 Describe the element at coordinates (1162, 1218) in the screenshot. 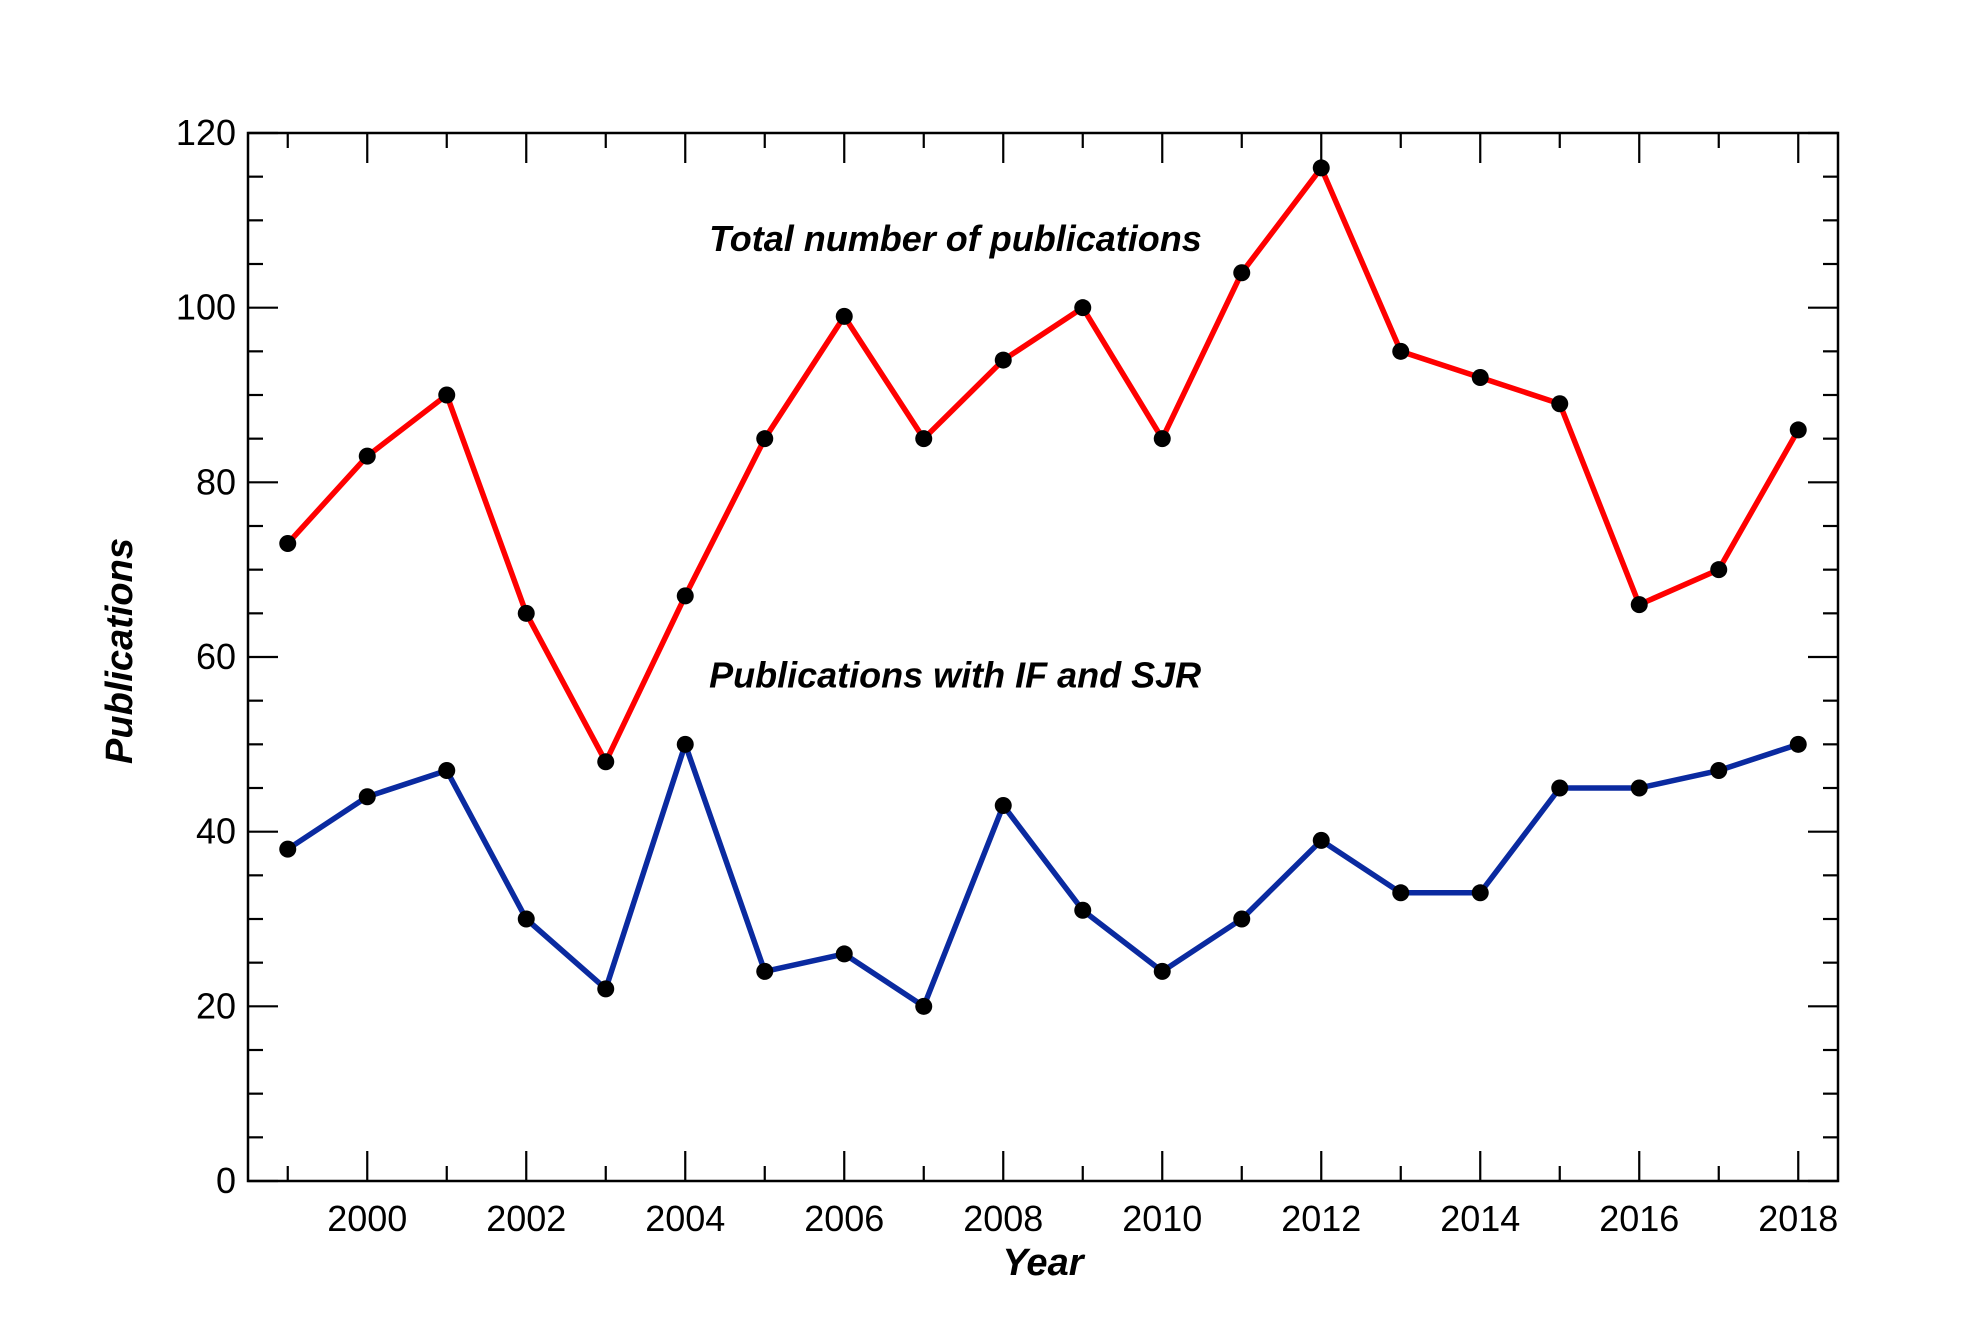

I see `x-tick-label: 2010` at that location.